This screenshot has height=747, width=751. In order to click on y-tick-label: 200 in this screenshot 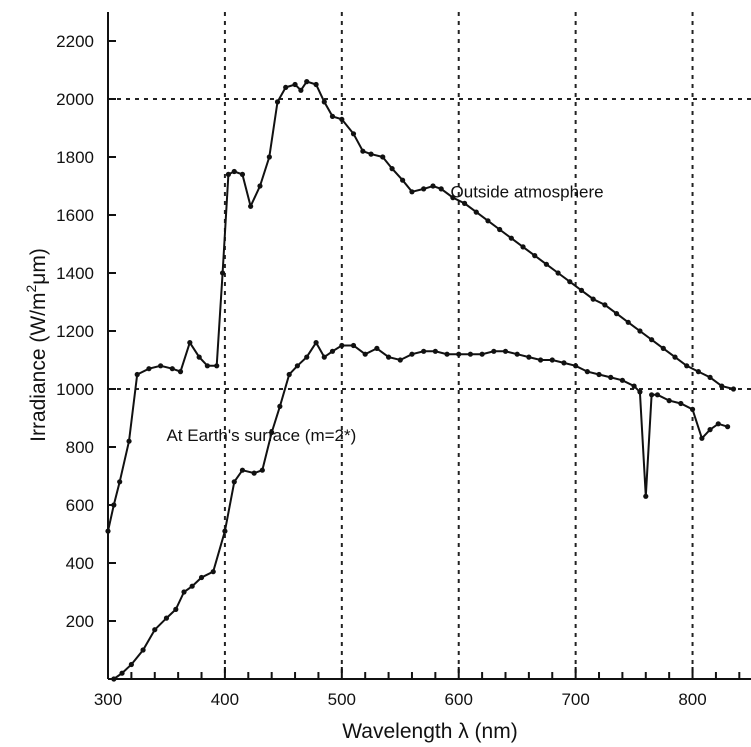, I will do `click(80, 621)`.